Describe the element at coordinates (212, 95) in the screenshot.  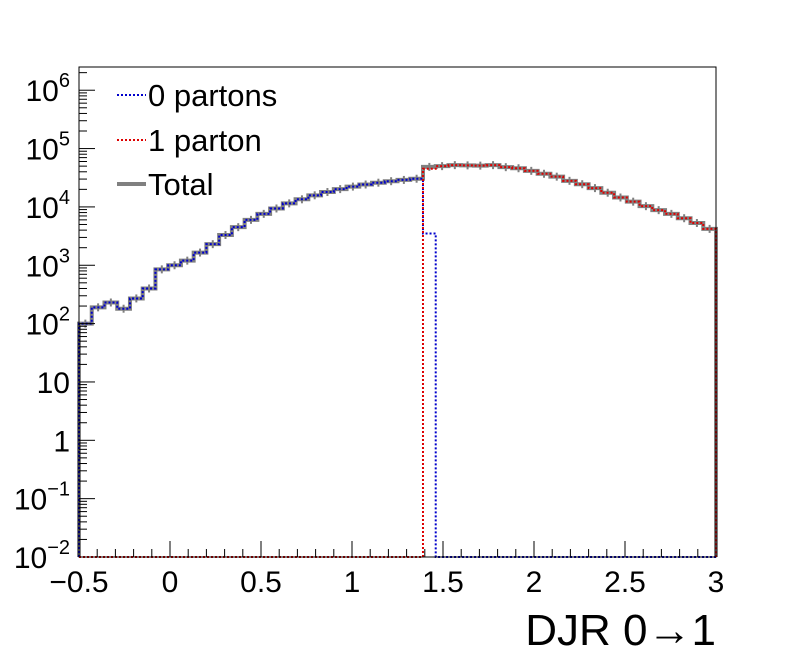
I see `legend-label: 0 partons` at that location.